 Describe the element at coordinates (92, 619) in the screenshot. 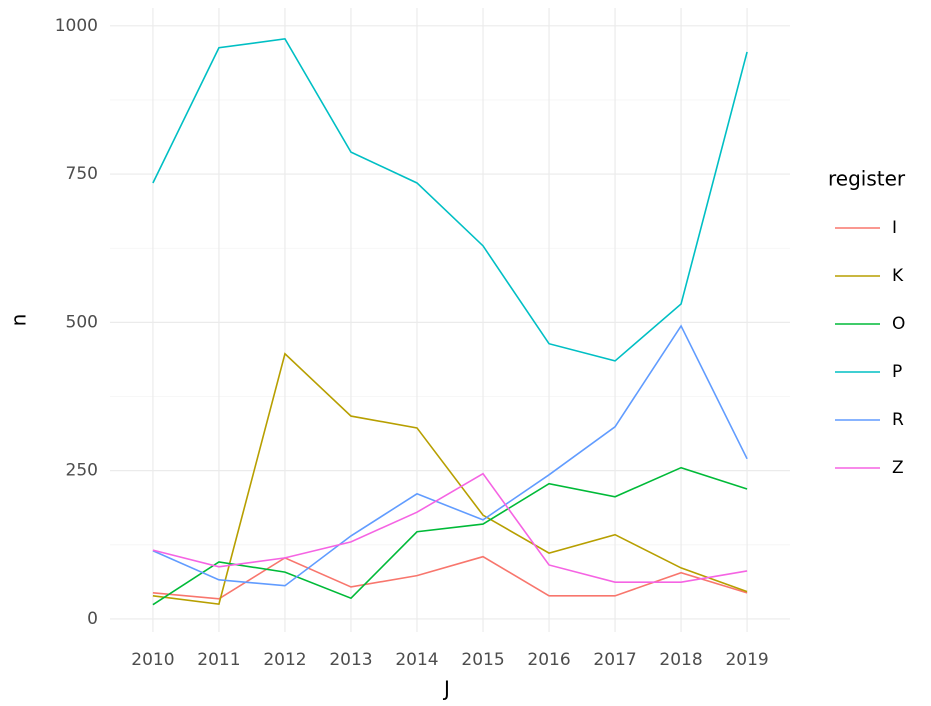

I see `y-tick-label: 0` at that location.